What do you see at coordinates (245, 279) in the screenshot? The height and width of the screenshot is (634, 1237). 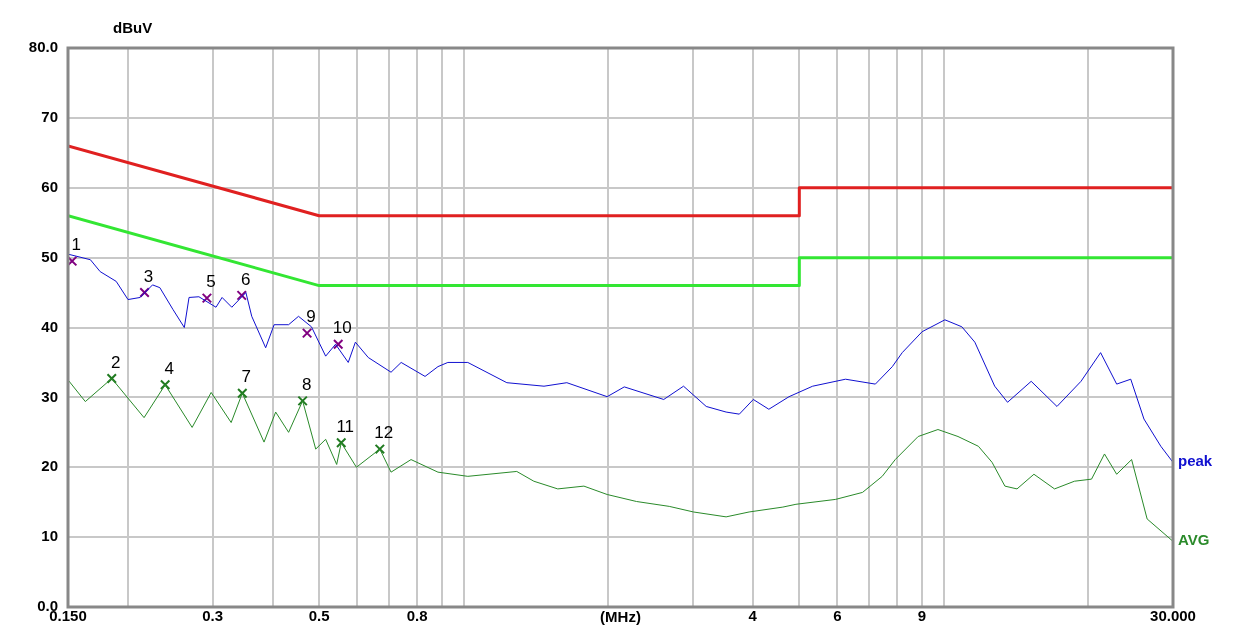 I see `annotation: 6` at bounding box center [245, 279].